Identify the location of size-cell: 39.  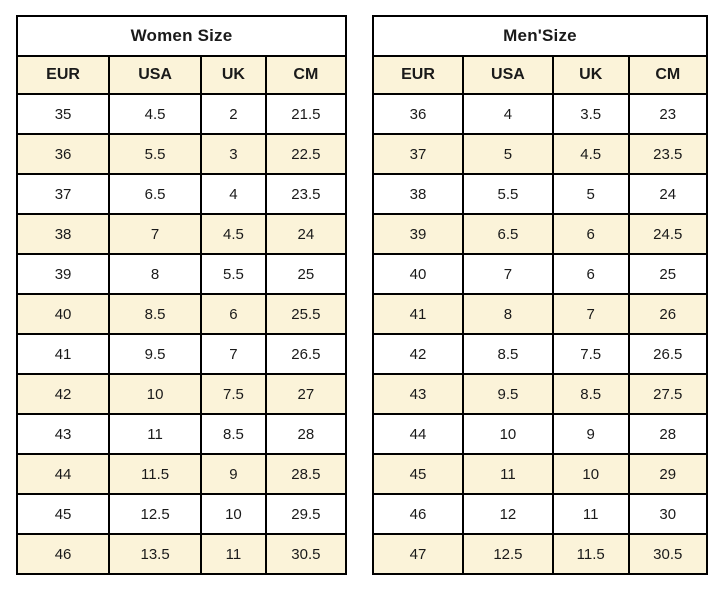
(418, 234).